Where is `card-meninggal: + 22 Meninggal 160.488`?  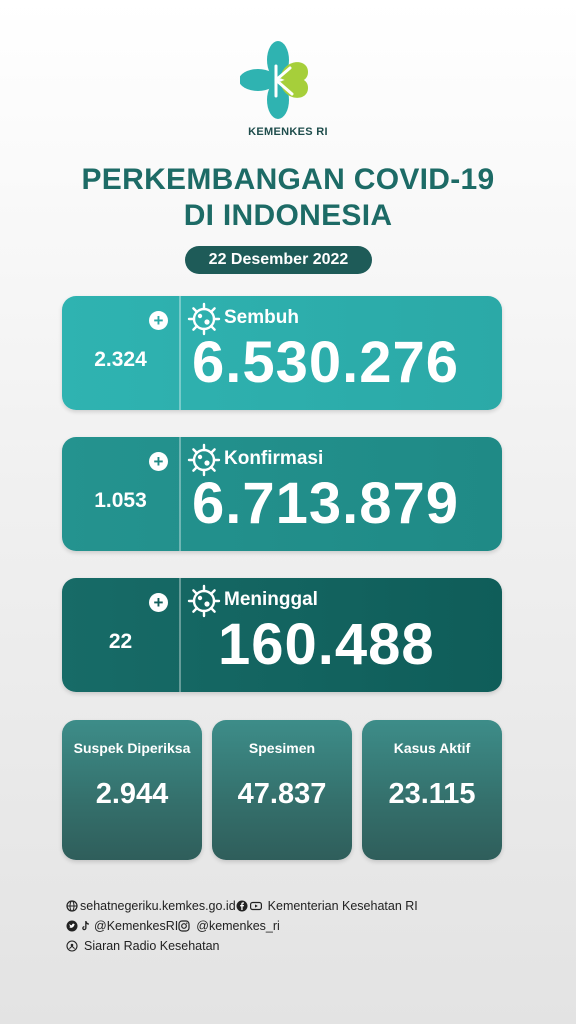
card-meninggal: + 22 Meninggal 160.488 is located at coordinates (282, 635).